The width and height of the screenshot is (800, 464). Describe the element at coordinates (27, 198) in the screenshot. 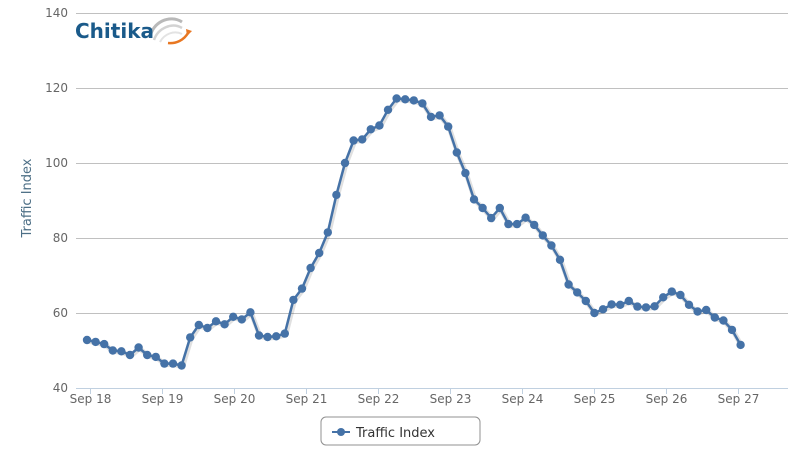

I see `y-axis-title: Traffic Index` at that location.